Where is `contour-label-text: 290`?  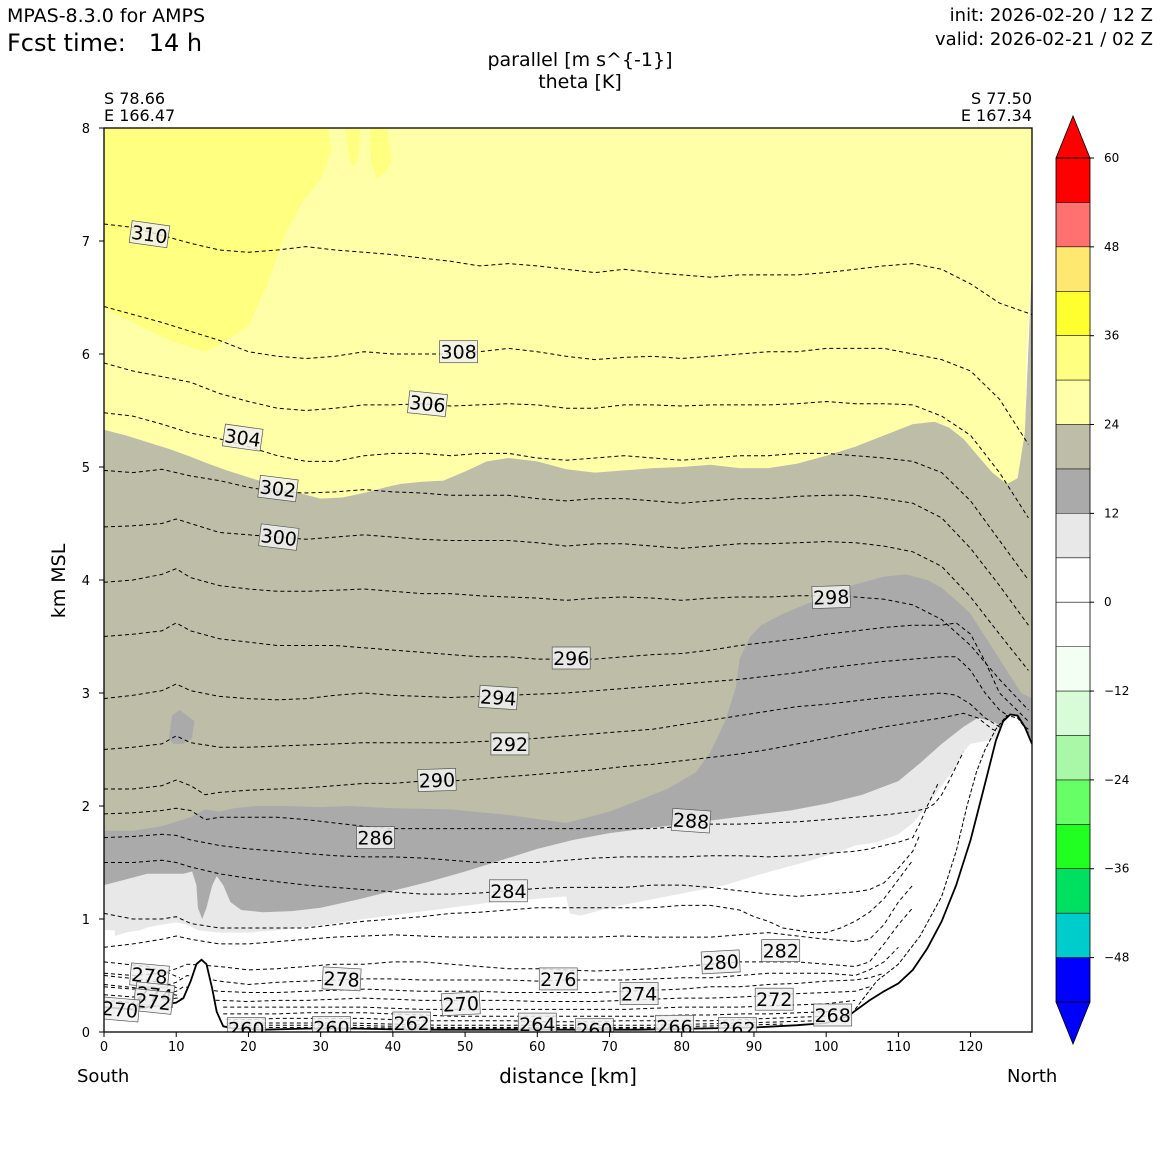
contour-label-text: 290 is located at coordinates (436, 780).